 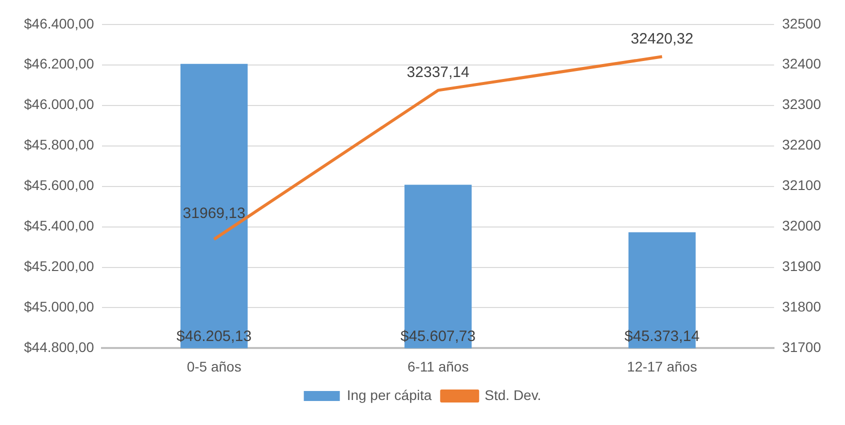 I want to click on y-tick-label: $45.000,00, so click(x=59, y=306).